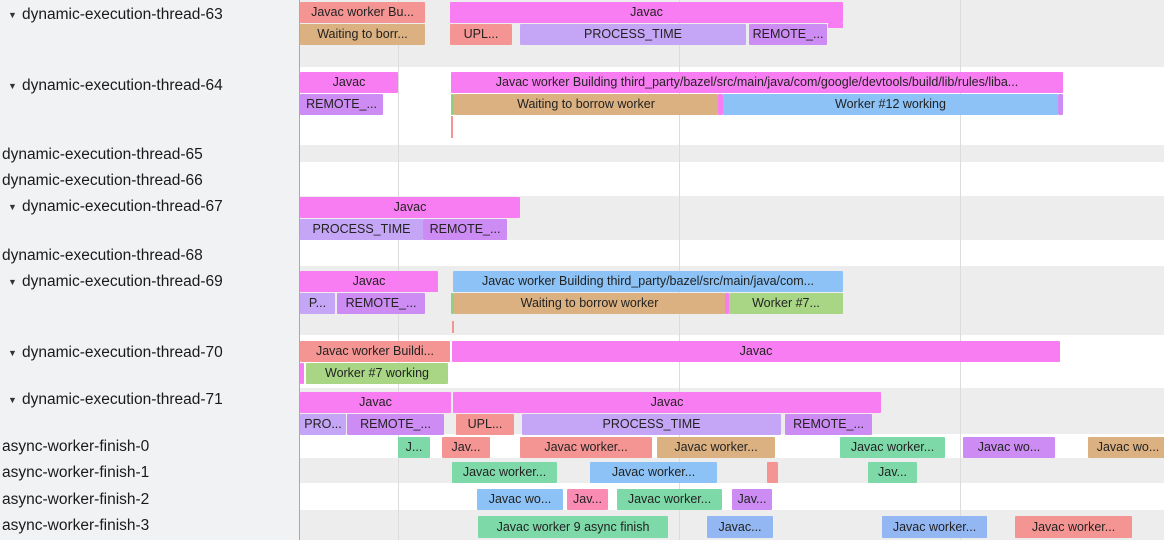 The width and height of the screenshot is (1164, 540). Describe the element at coordinates (573, 527) in the screenshot. I see `trace-slice: Javac worker 9 async finish` at that location.